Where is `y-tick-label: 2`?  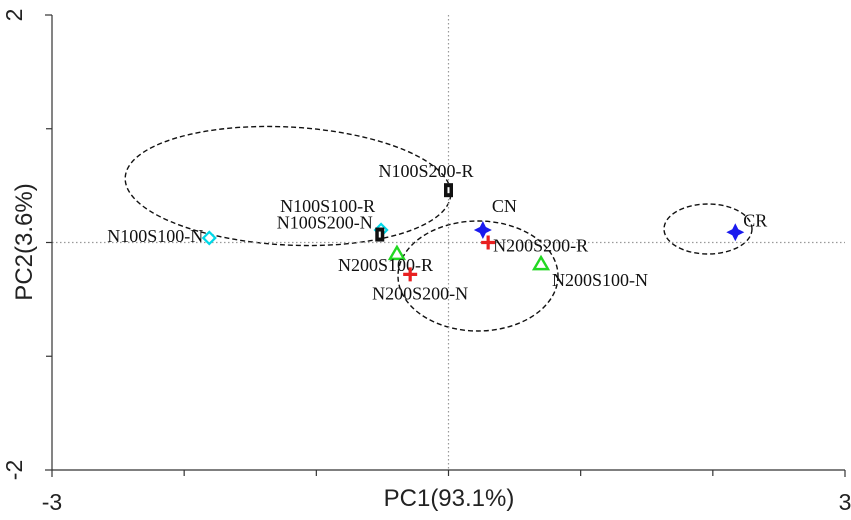
y-tick-label: 2 is located at coordinates (14, 15).